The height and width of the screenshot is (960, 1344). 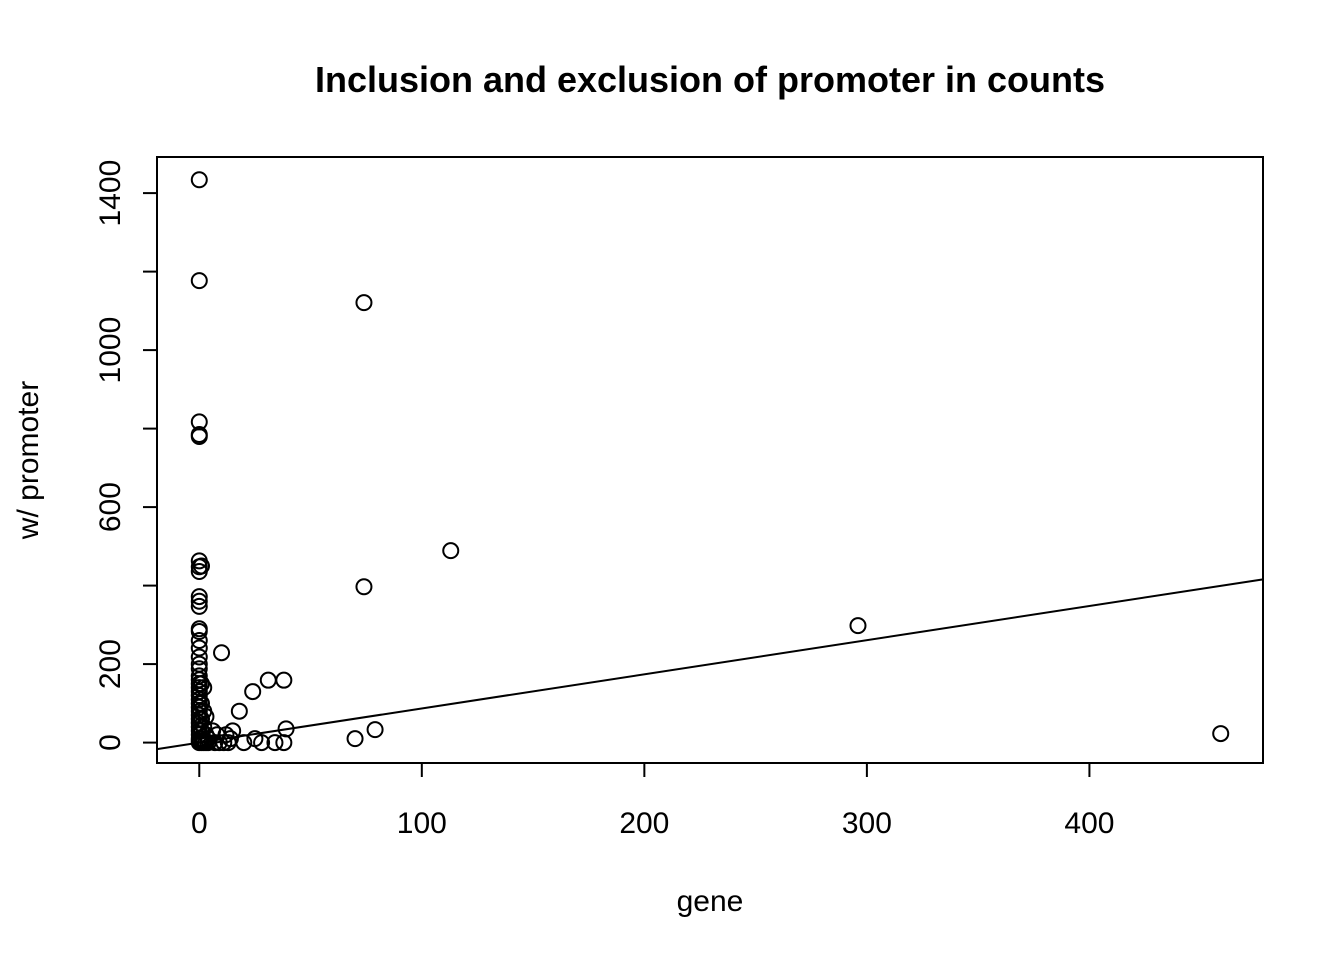 I want to click on x-tick-label: 100, so click(x=422, y=823).